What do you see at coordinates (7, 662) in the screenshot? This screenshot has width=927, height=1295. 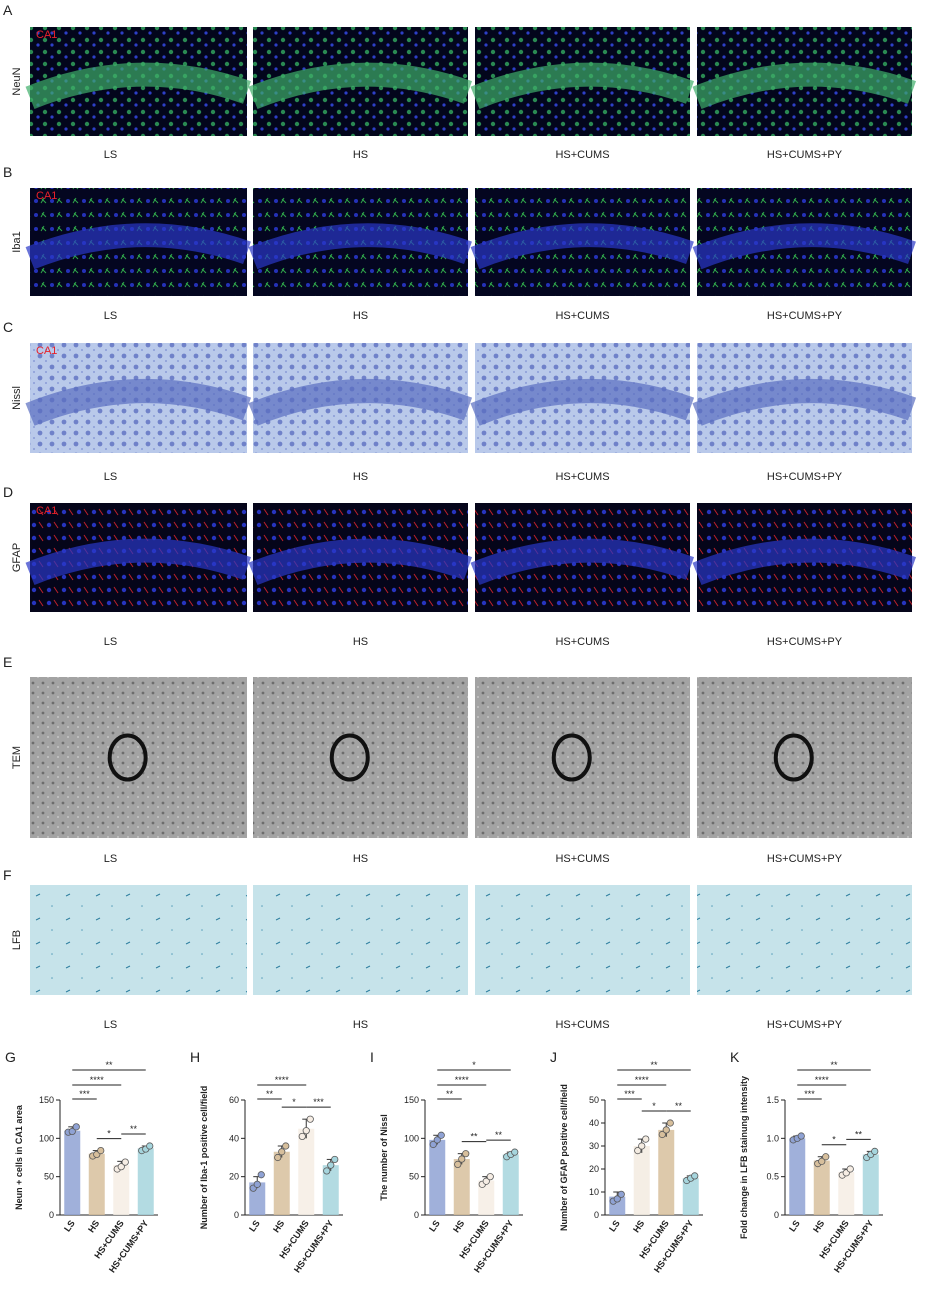 I see `panel-letter: E` at bounding box center [7, 662].